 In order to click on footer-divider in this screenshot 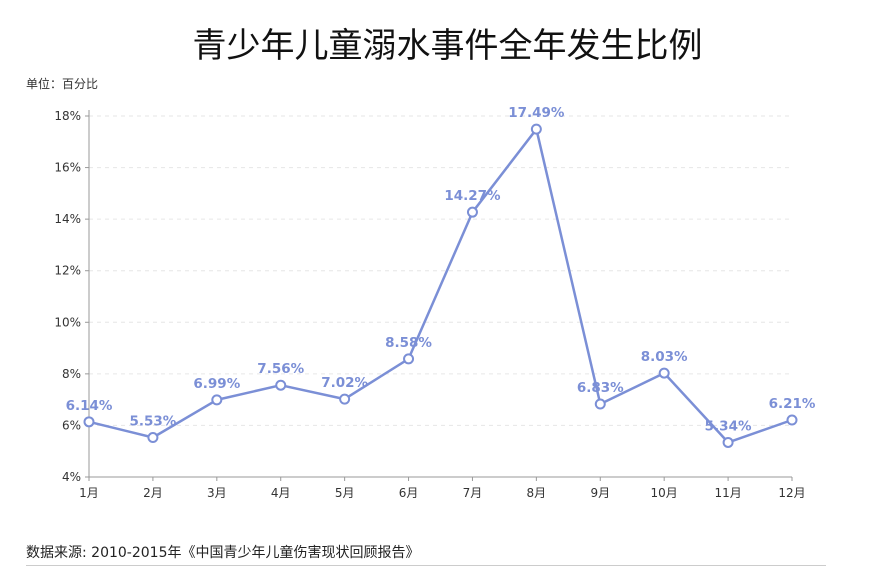, I will do `click(426, 565)`.